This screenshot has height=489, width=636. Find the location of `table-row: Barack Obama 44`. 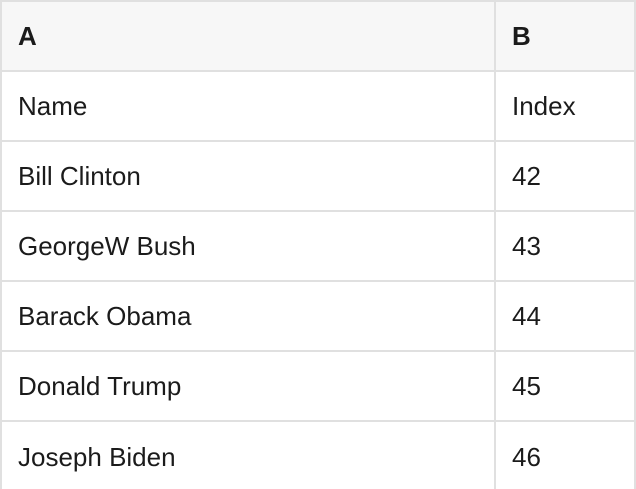

table-row: Barack Obama 44 is located at coordinates (318, 317).